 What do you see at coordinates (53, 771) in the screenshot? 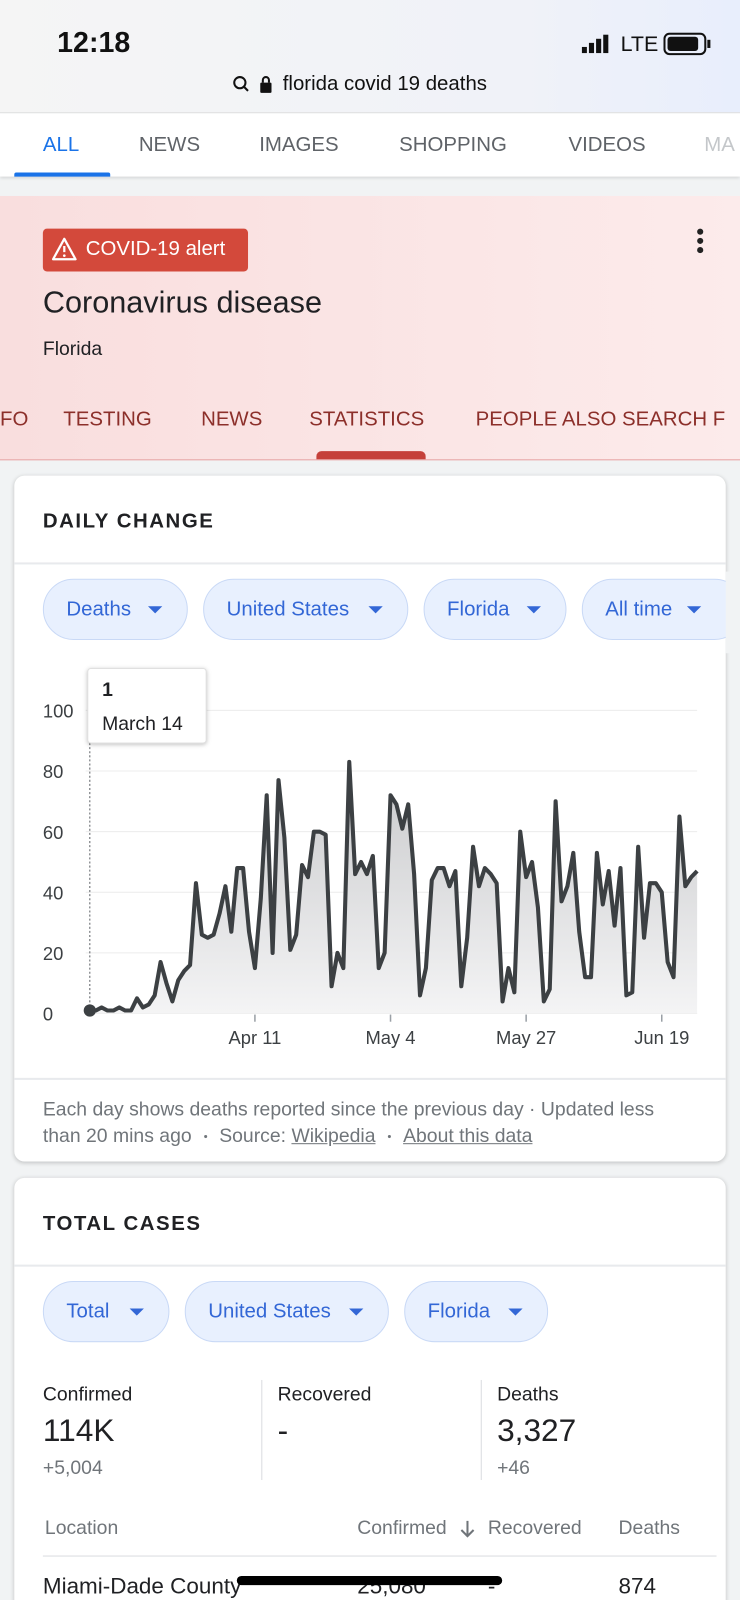
I see `y-tick-label: 80` at bounding box center [53, 771].